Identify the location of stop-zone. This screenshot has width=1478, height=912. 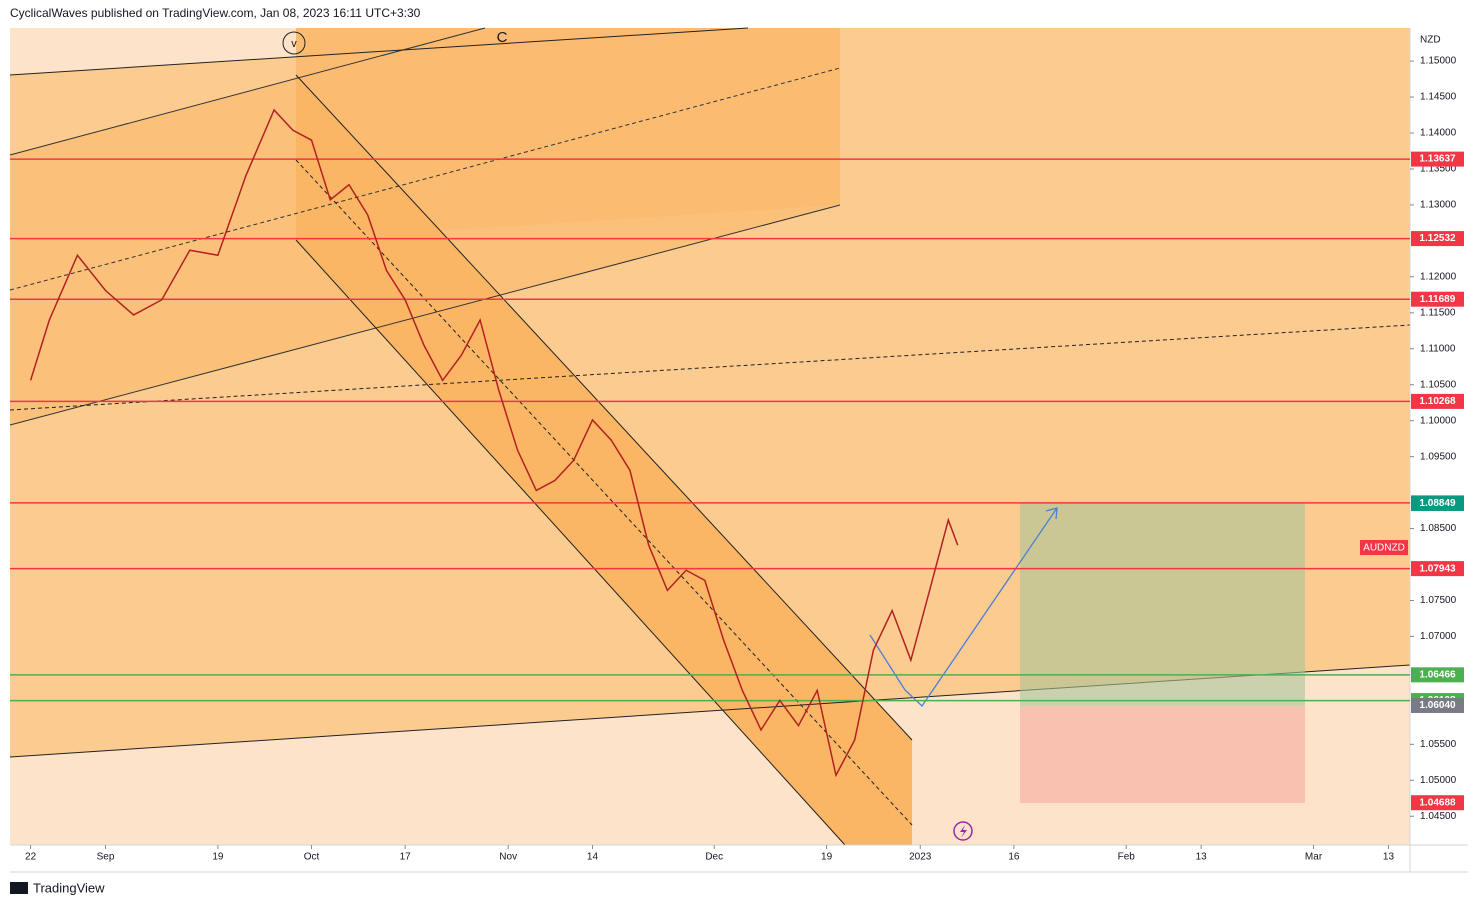
(1162, 754).